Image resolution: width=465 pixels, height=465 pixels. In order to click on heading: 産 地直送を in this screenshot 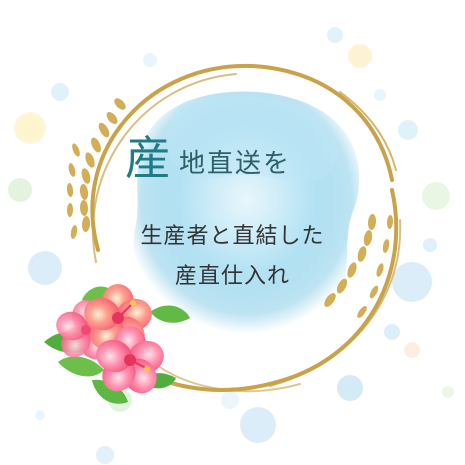, I will do `click(208, 158)`.